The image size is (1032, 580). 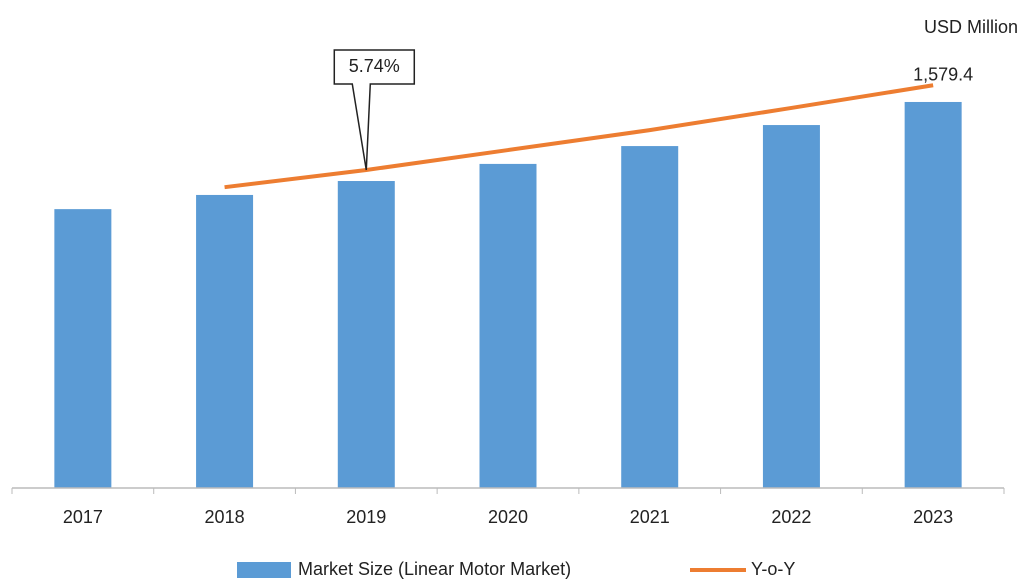 I want to click on x-tick-label: 2023, so click(x=933, y=517).